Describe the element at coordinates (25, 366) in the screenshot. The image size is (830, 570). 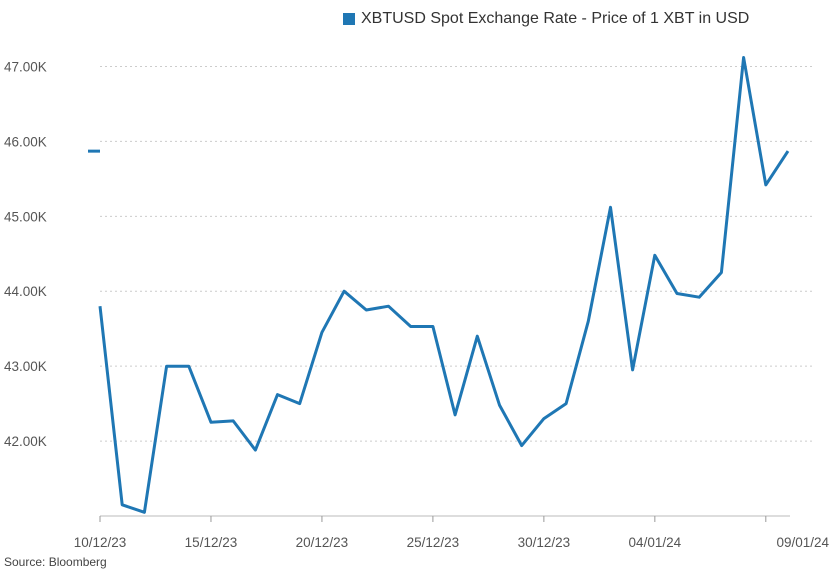
I see `y-tick-label: 43.00K` at that location.